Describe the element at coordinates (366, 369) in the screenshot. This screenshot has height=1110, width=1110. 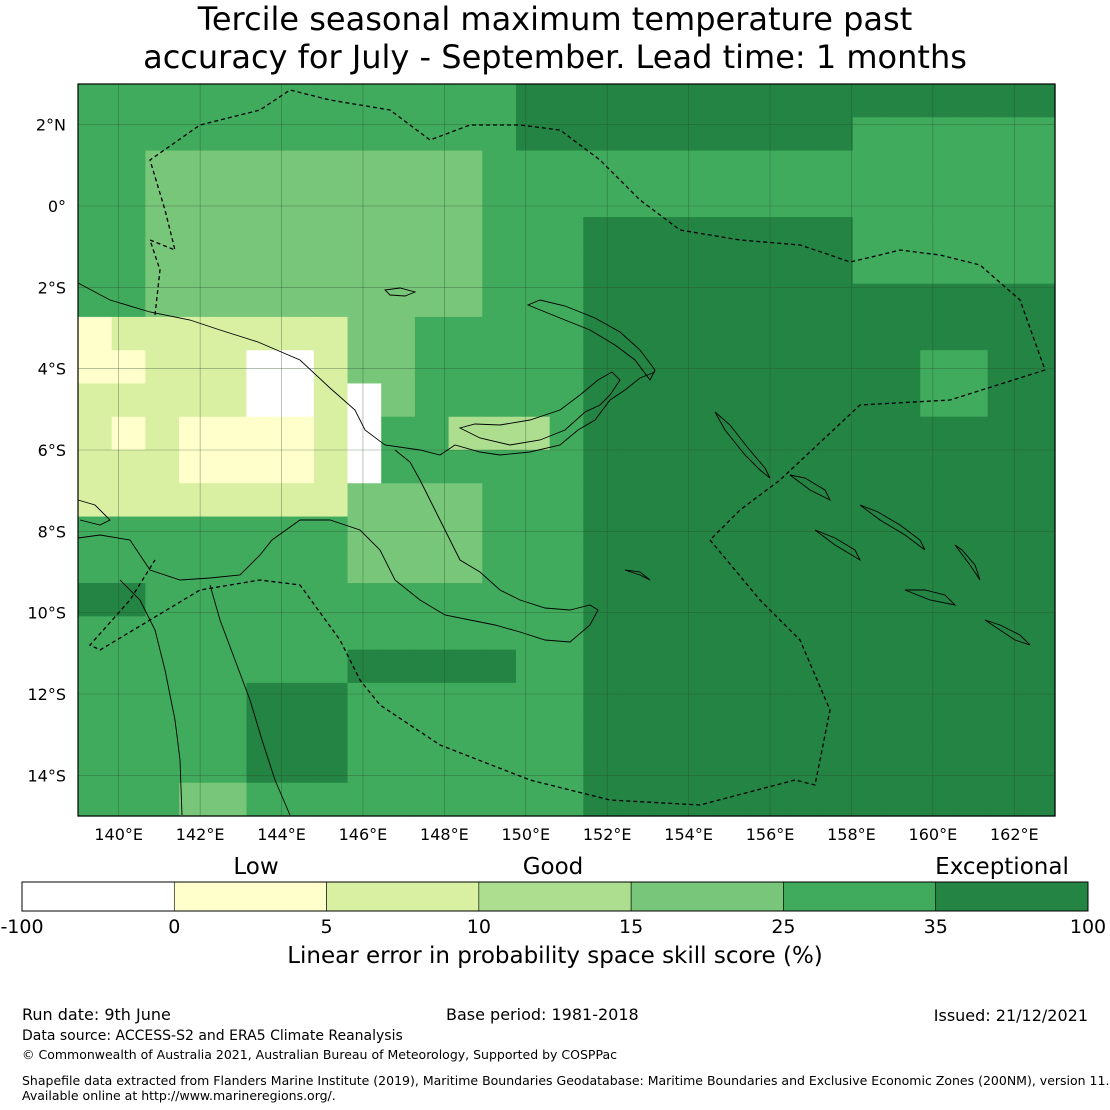
I see `coast-new-guinea-north` at that location.